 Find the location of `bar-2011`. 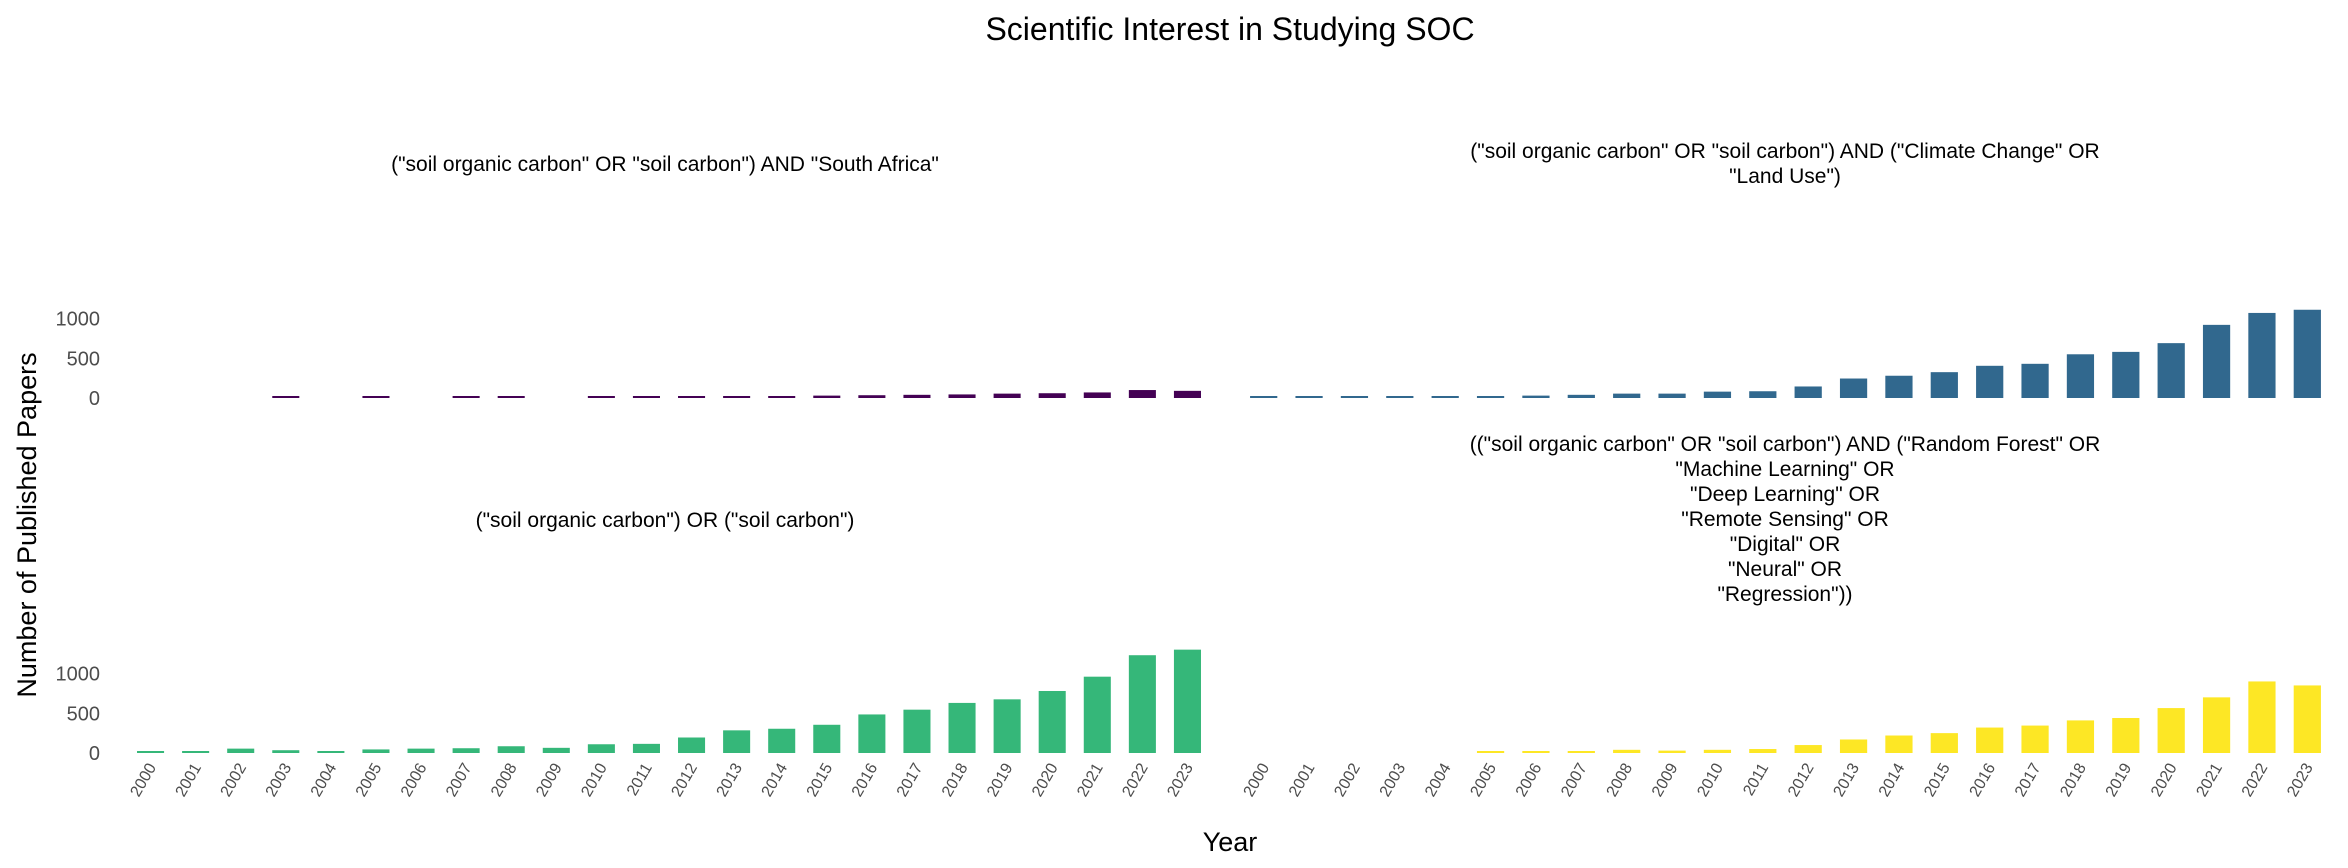

bar-2011 is located at coordinates (1763, 751).